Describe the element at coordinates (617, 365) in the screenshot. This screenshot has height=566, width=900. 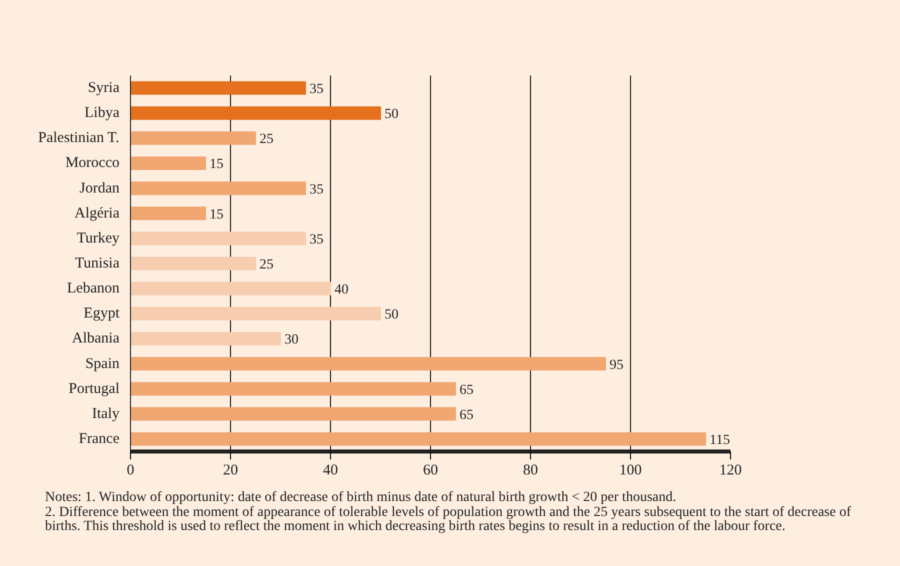
I see `data-label: 95` at that location.